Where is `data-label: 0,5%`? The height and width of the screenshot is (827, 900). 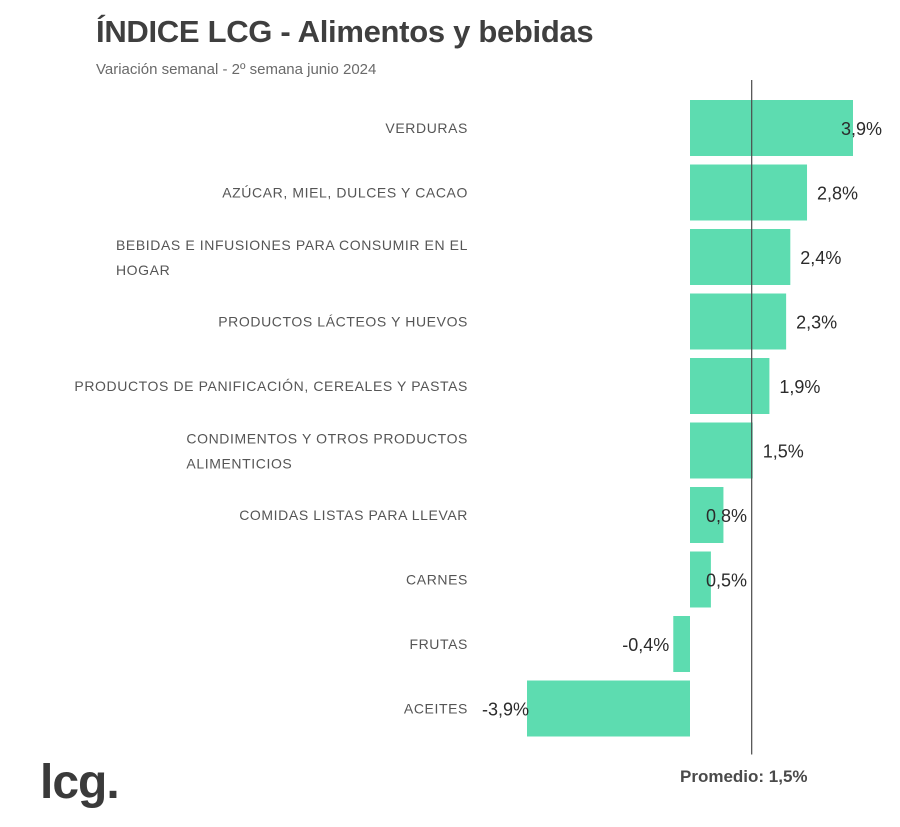
data-label: 0,5% is located at coordinates (726, 581).